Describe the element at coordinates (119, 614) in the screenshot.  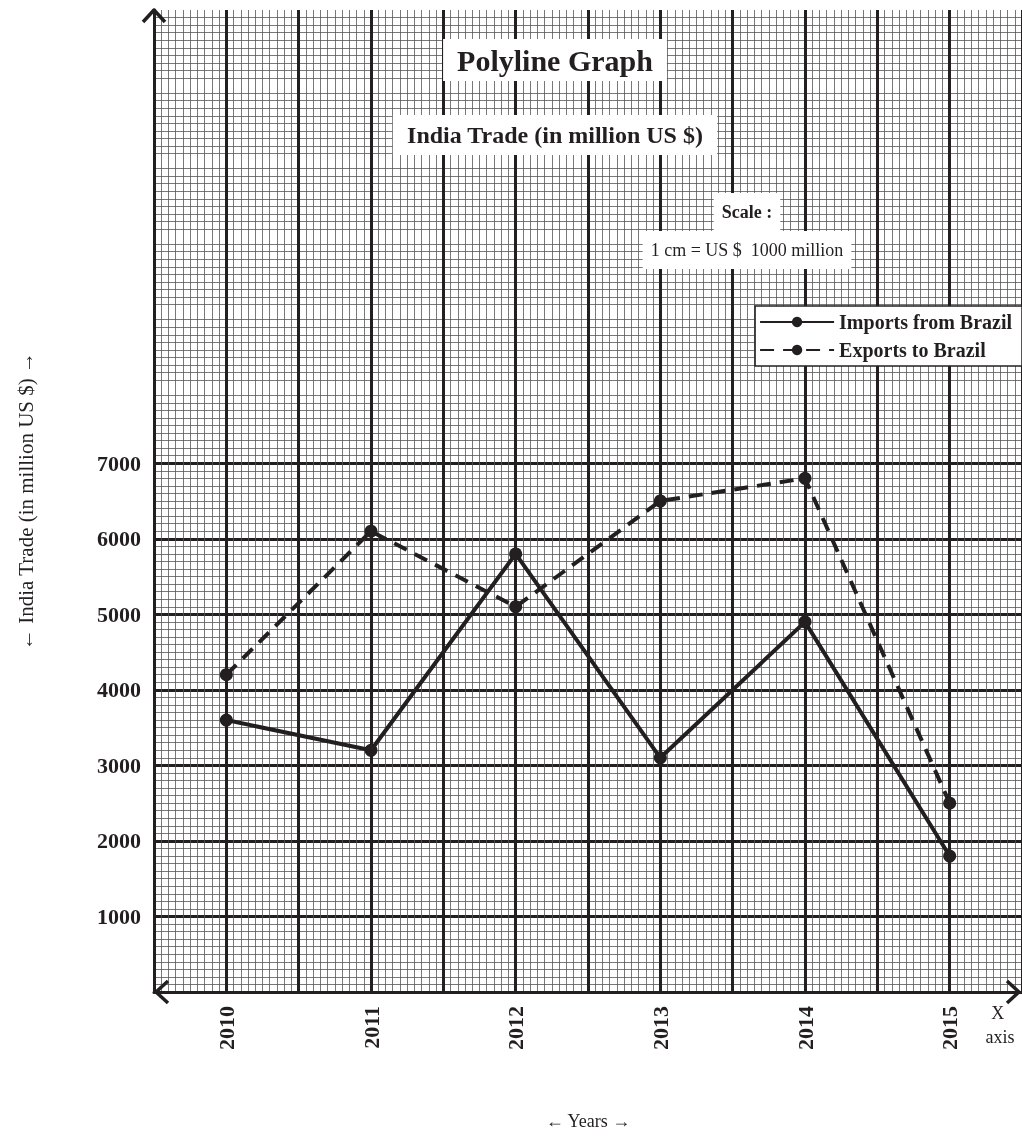
I see `y-tick-label: 5000` at that location.